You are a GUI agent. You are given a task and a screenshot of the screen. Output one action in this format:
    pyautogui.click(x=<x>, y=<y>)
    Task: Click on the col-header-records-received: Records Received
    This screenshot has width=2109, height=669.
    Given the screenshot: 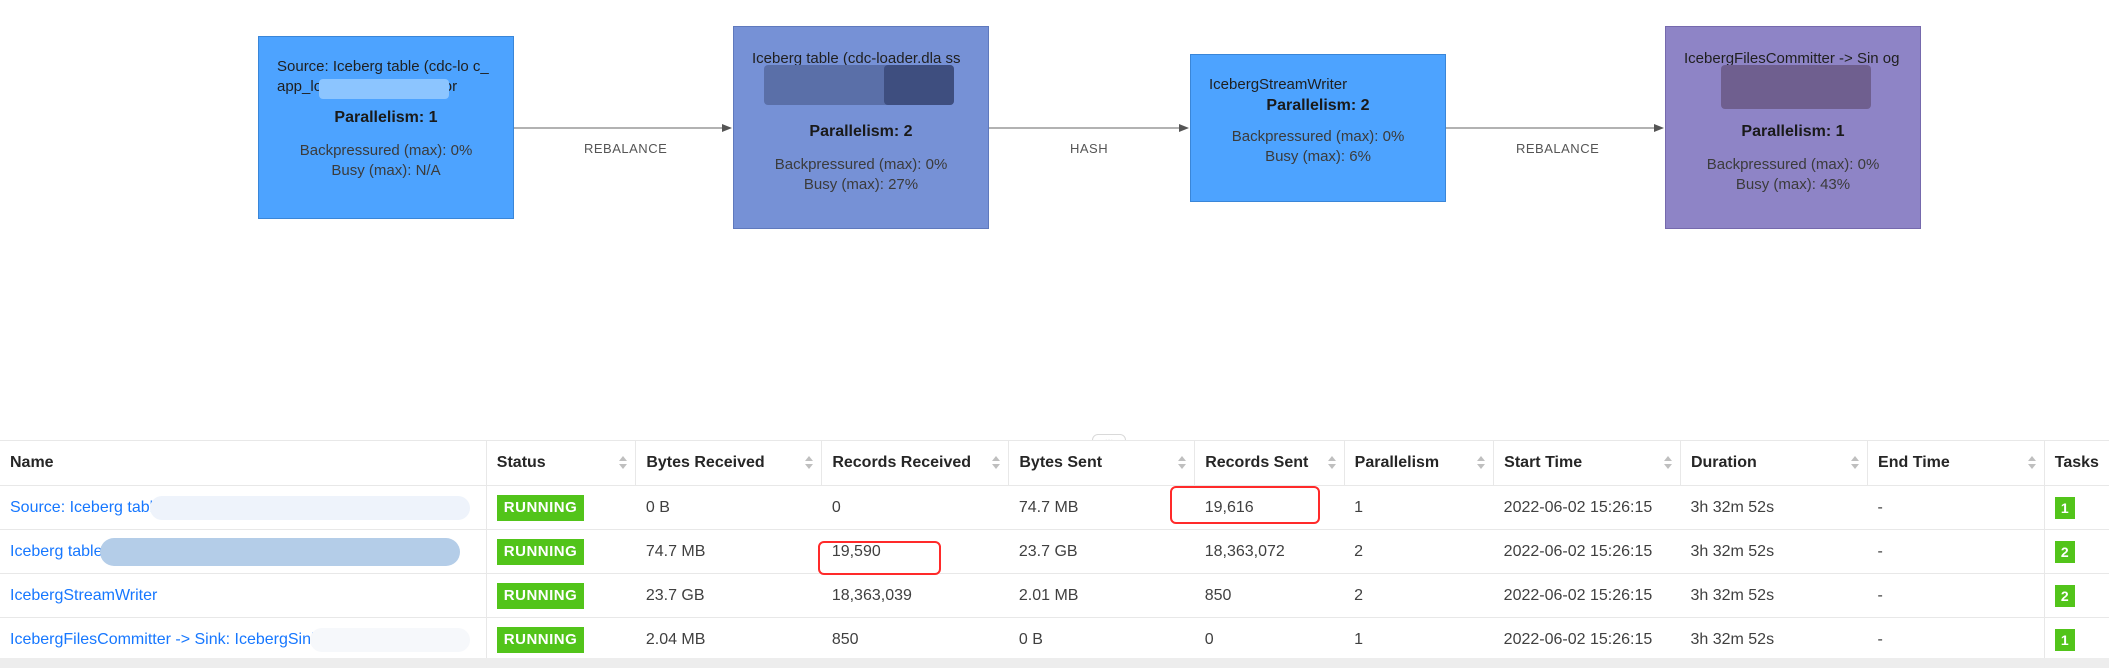 What is the action you would take?
    pyautogui.click(x=915, y=463)
    